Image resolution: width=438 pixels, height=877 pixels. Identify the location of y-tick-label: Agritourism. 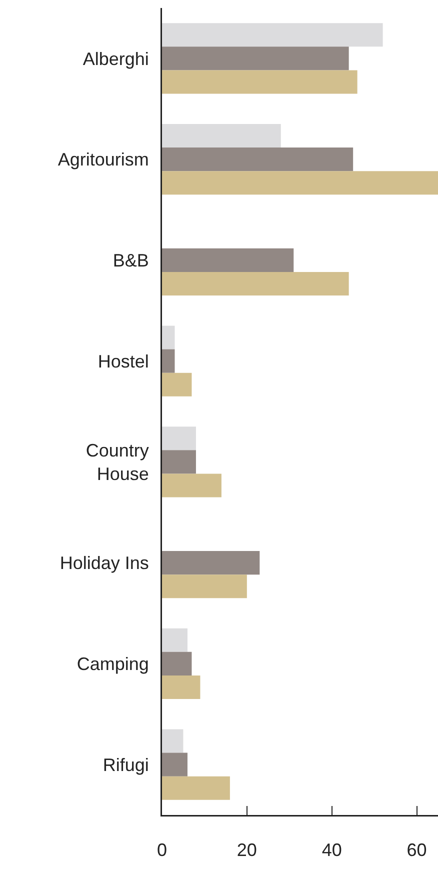
(103, 160).